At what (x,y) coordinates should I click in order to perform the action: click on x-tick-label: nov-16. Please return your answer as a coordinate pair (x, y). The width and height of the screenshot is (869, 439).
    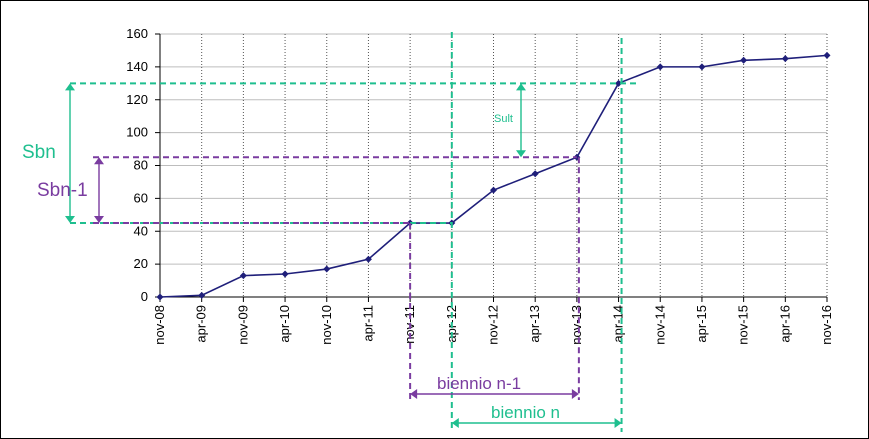
    Looking at the image, I should click on (826, 325).